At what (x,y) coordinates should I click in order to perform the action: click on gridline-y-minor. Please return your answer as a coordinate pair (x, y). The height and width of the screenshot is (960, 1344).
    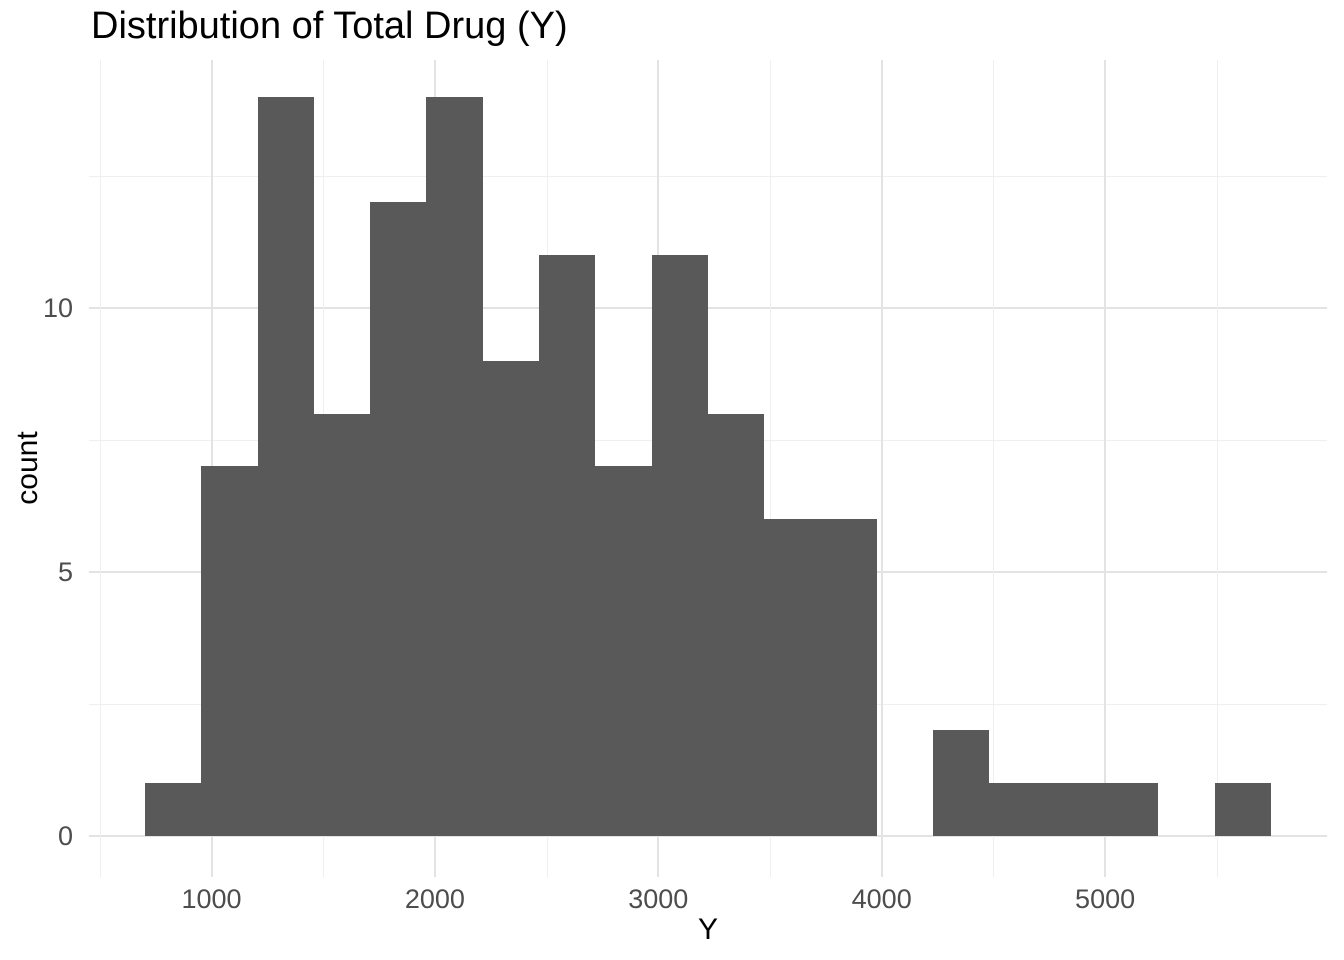
    Looking at the image, I should click on (708, 176).